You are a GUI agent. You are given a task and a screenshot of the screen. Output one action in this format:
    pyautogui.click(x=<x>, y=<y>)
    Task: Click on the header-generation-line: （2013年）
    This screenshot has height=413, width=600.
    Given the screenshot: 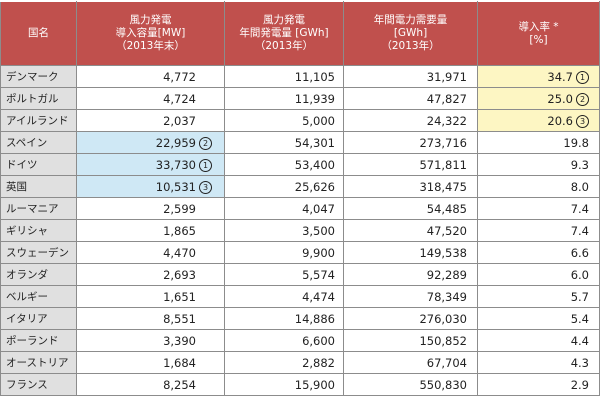 What is the action you would take?
    pyautogui.click(x=284, y=46)
    